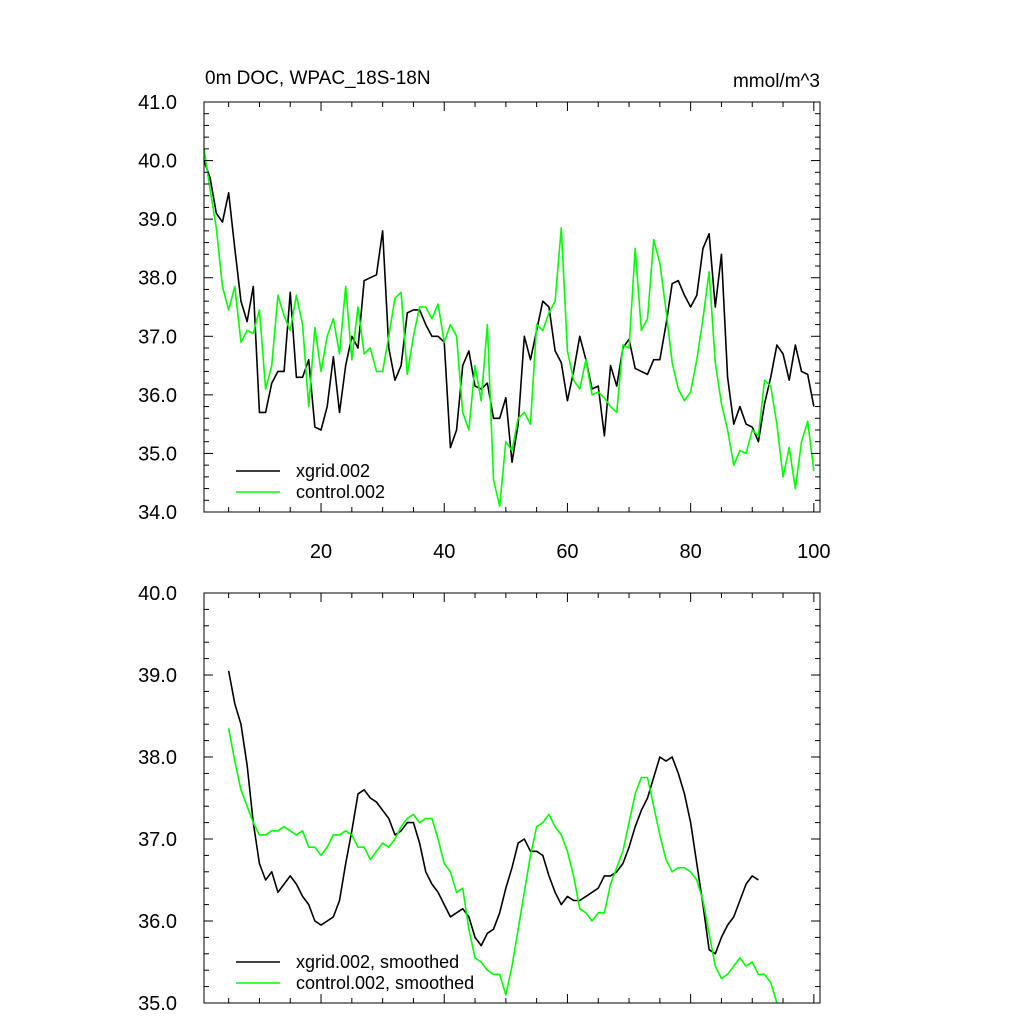 This screenshot has height=1024, width=1024. I want to click on bottom-series-line-control, so click(502, 866).